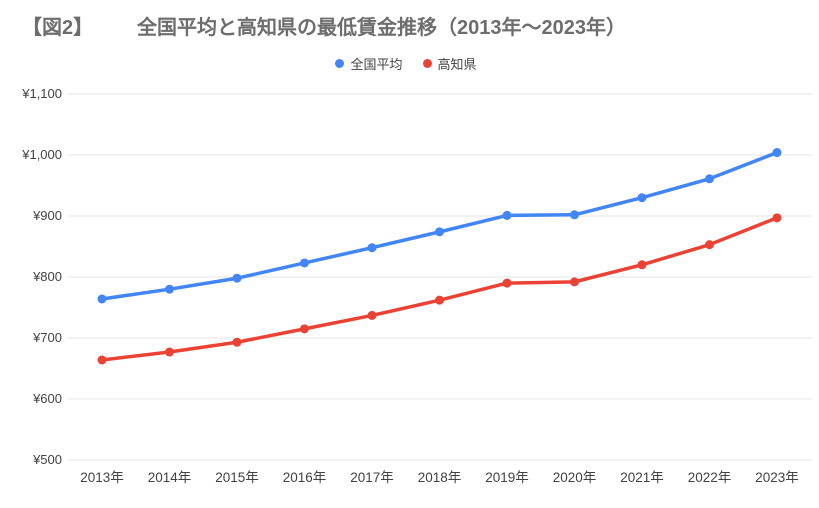  What do you see at coordinates (777, 477) in the screenshot?
I see `x-axis-tick-label: 2023年` at bounding box center [777, 477].